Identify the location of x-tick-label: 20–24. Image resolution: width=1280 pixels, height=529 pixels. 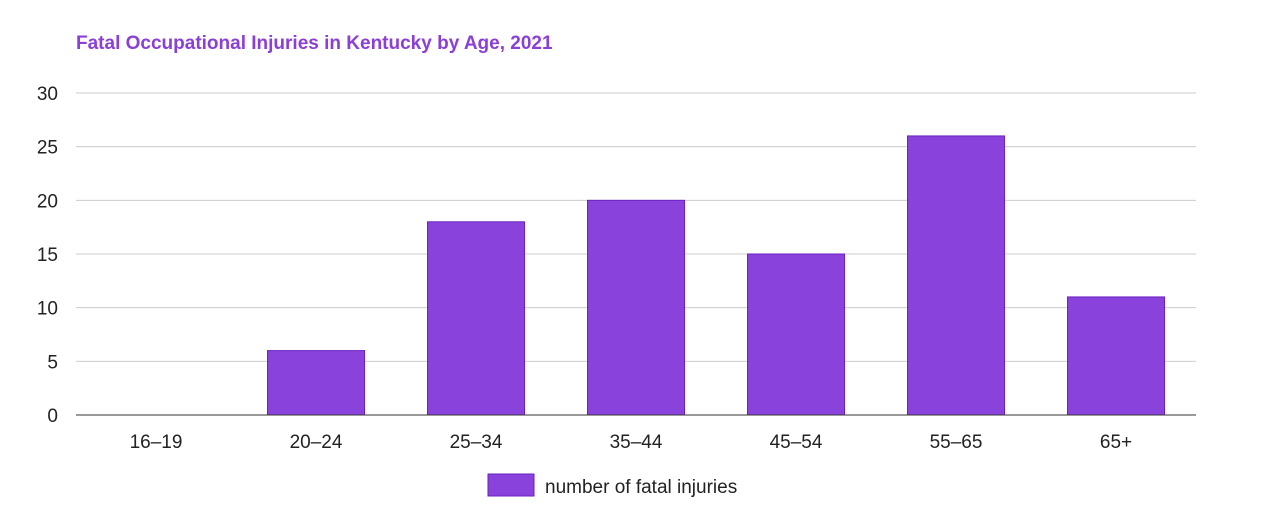
(316, 442).